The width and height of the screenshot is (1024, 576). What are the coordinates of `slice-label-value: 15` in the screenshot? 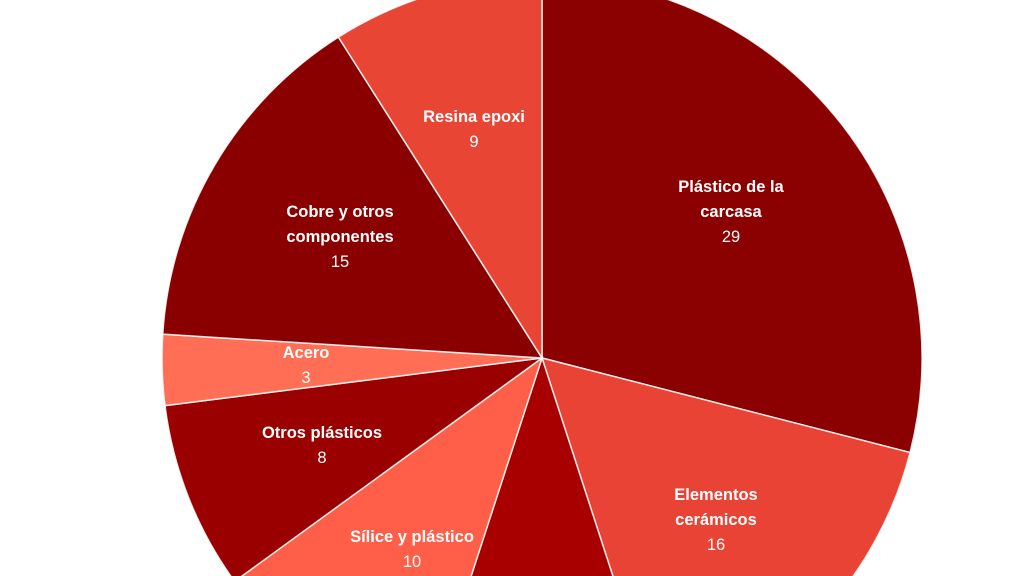 It's located at (340, 262).